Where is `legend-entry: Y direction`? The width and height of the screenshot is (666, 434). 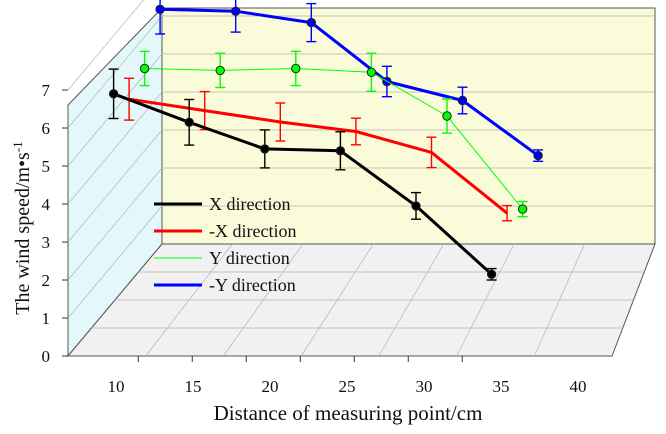 legend-entry: Y direction is located at coordinates (222, 258).